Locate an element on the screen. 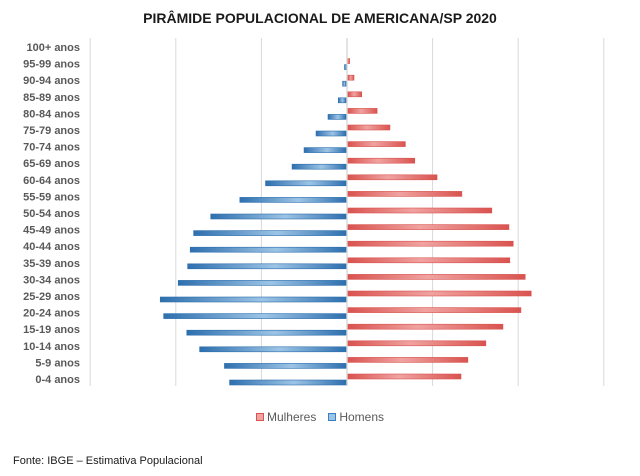 This screenshot has height=476, width=640. legend-label-mulheres: Mulheres is located at coordinates (291, 417).